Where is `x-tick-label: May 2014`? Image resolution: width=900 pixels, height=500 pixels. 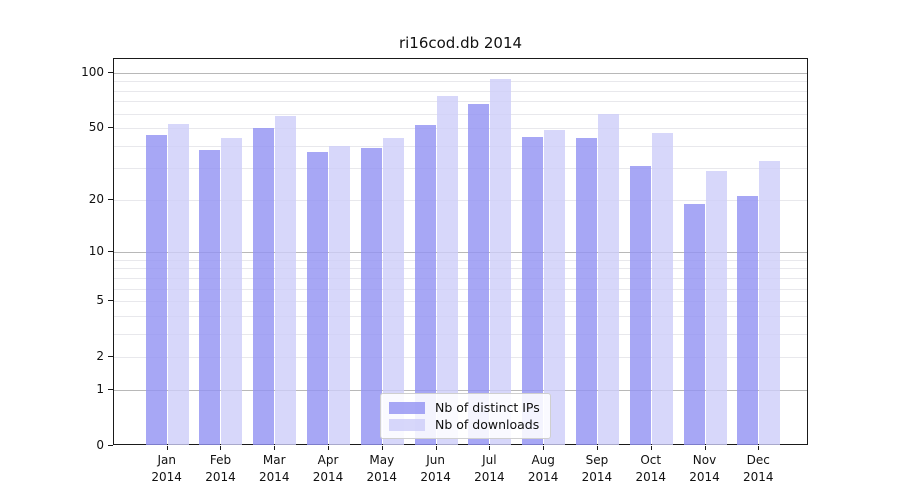 x-tick-label: May 2014 is located at coordinates (382, 469).